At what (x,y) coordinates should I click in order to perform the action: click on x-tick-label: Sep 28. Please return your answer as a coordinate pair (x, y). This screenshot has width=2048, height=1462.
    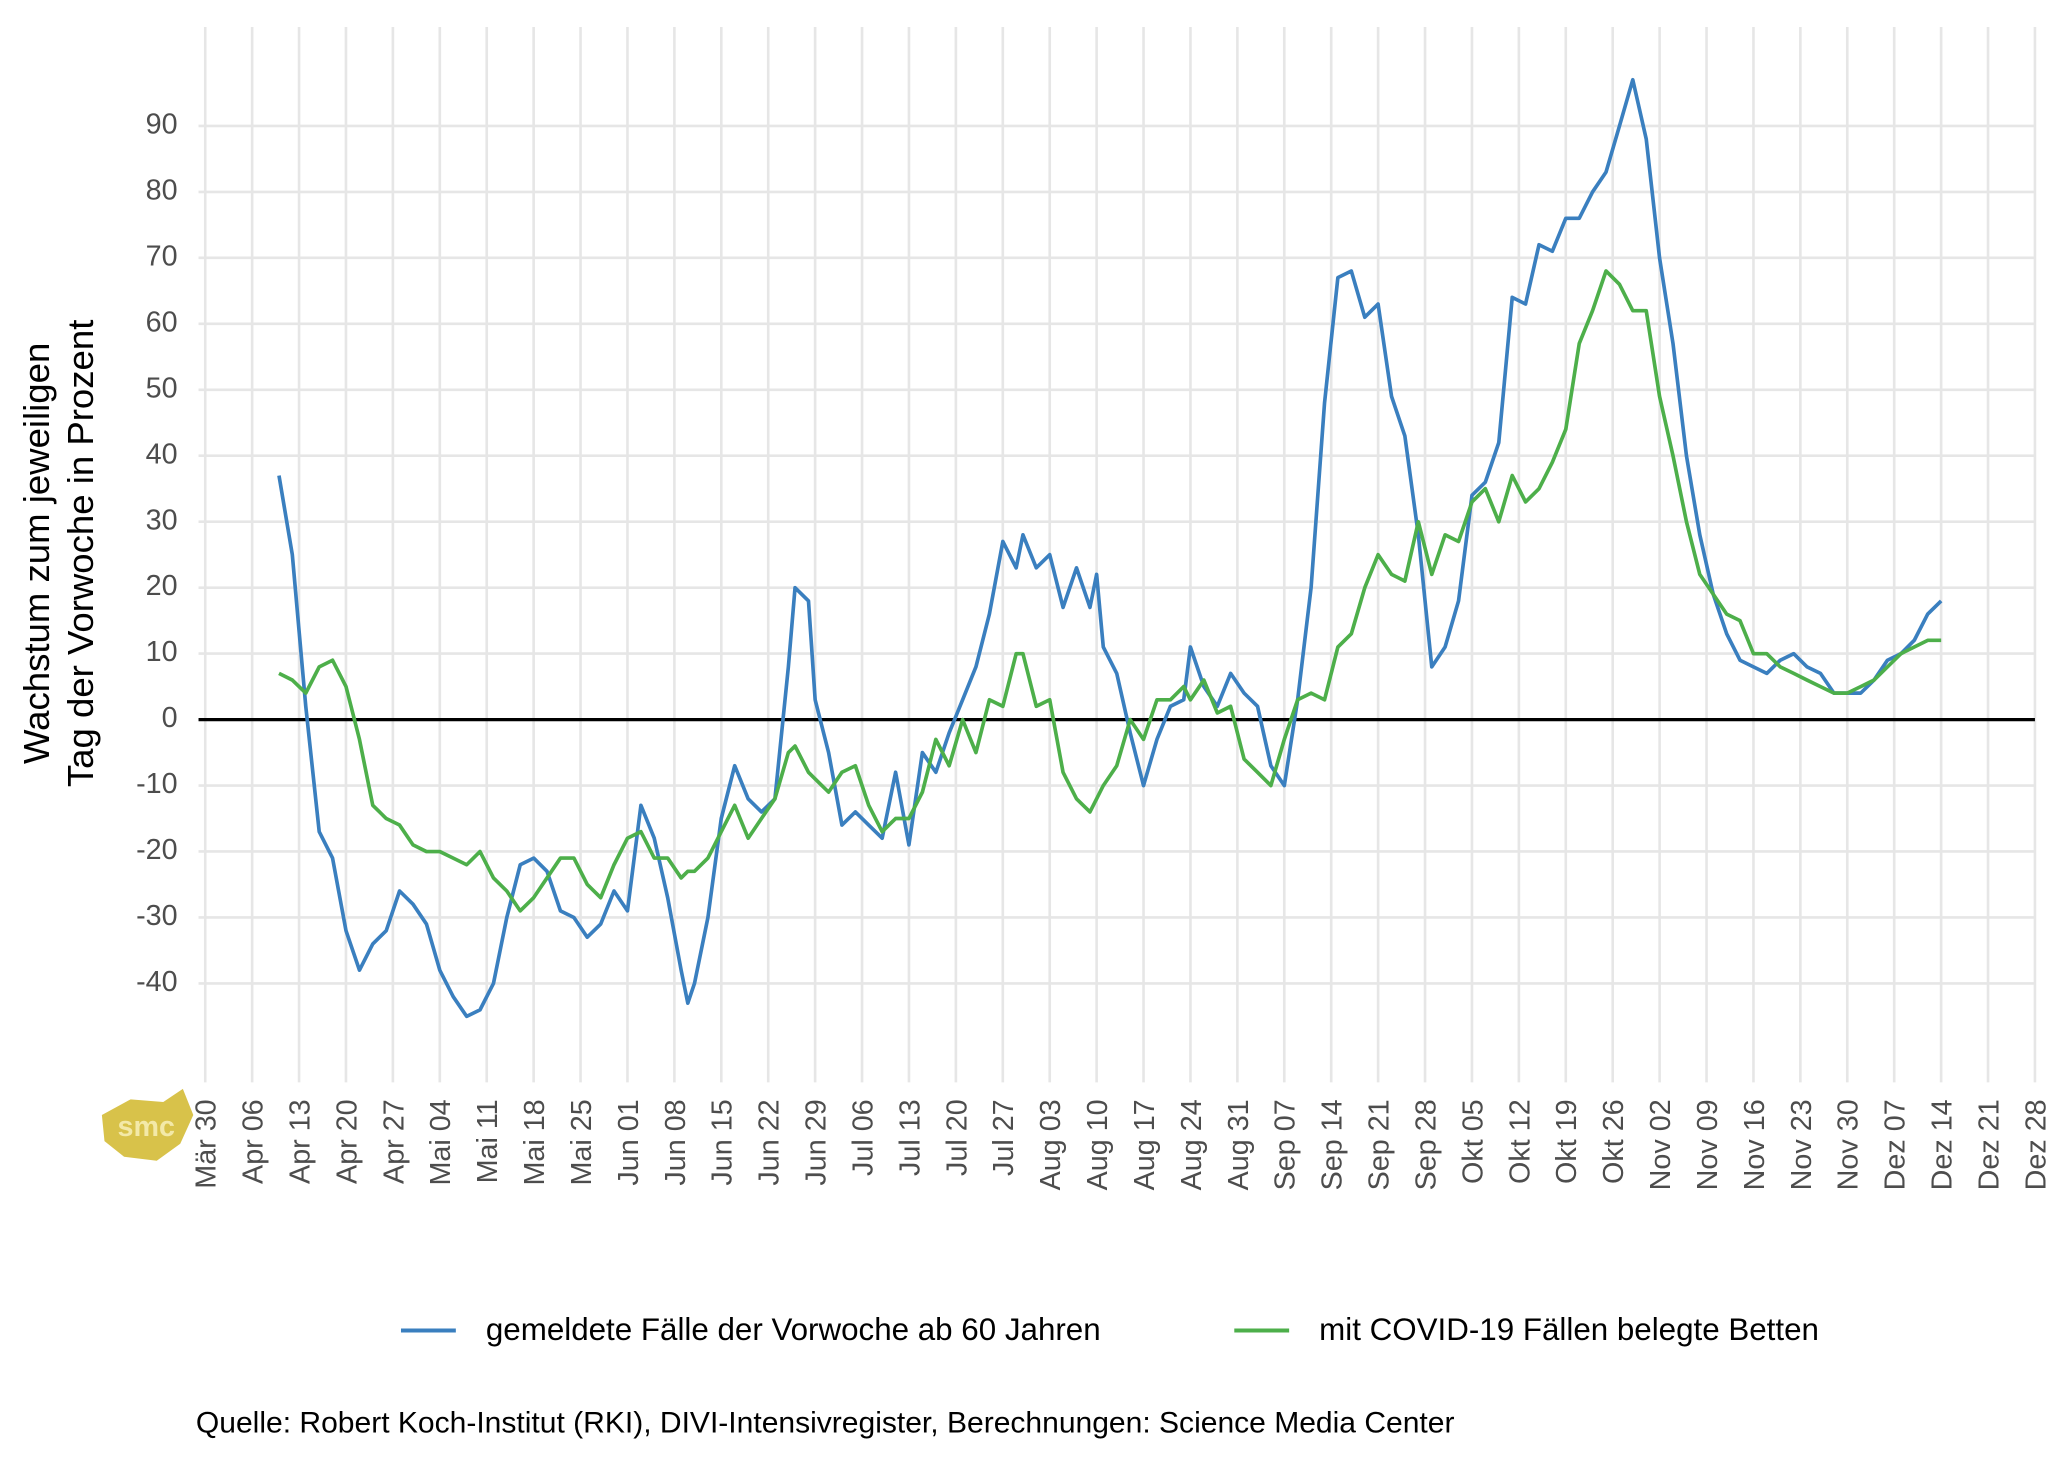
    Looking at the image, I should click on (1426, 1144).